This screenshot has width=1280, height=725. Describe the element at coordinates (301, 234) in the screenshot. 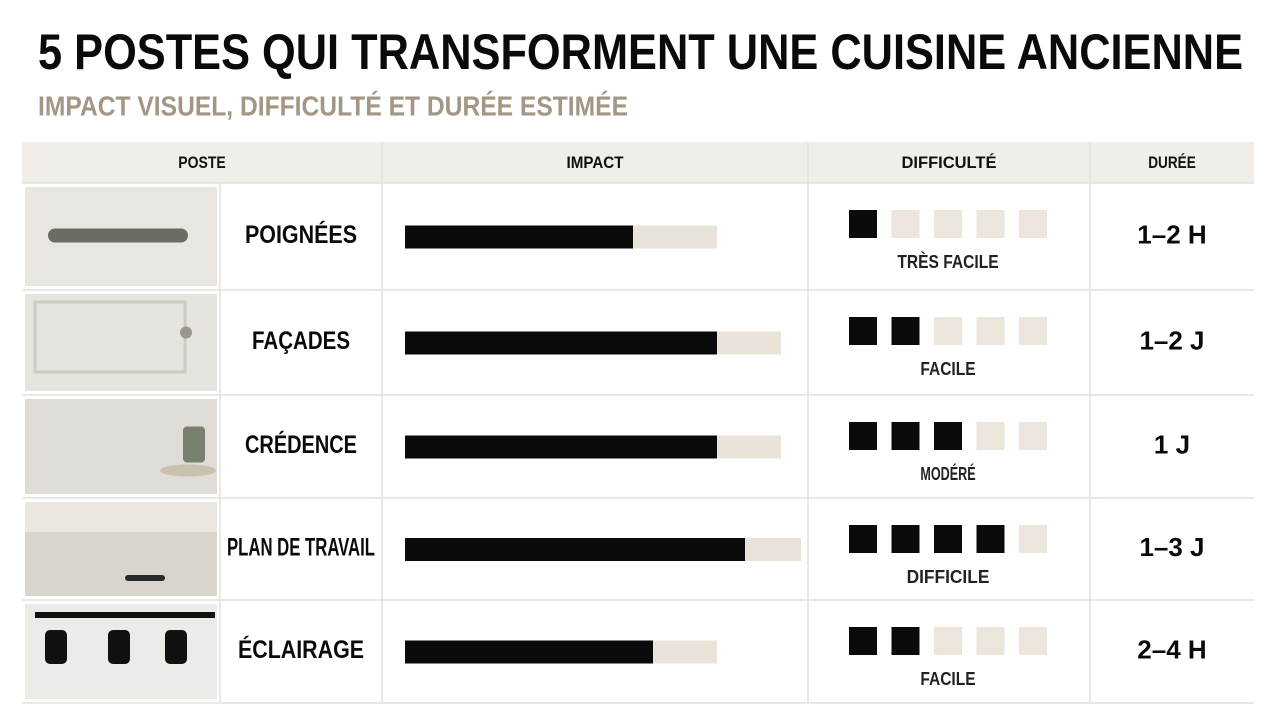

I see `poste-name: POIGNÉES` at that location.